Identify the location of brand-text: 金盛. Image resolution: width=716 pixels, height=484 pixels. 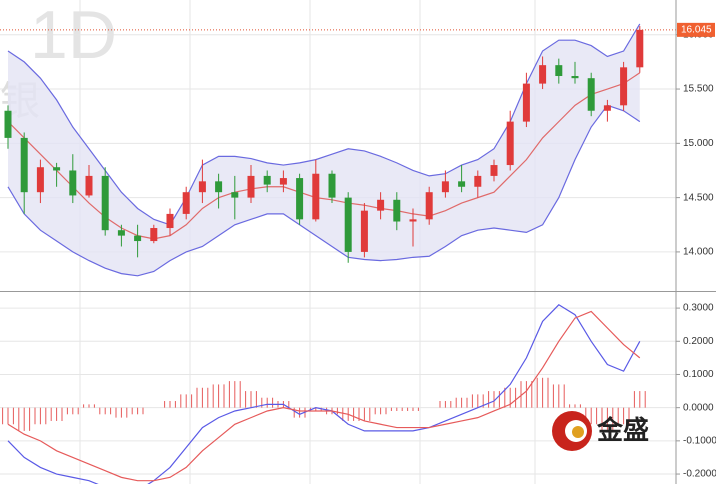
(622, 430).